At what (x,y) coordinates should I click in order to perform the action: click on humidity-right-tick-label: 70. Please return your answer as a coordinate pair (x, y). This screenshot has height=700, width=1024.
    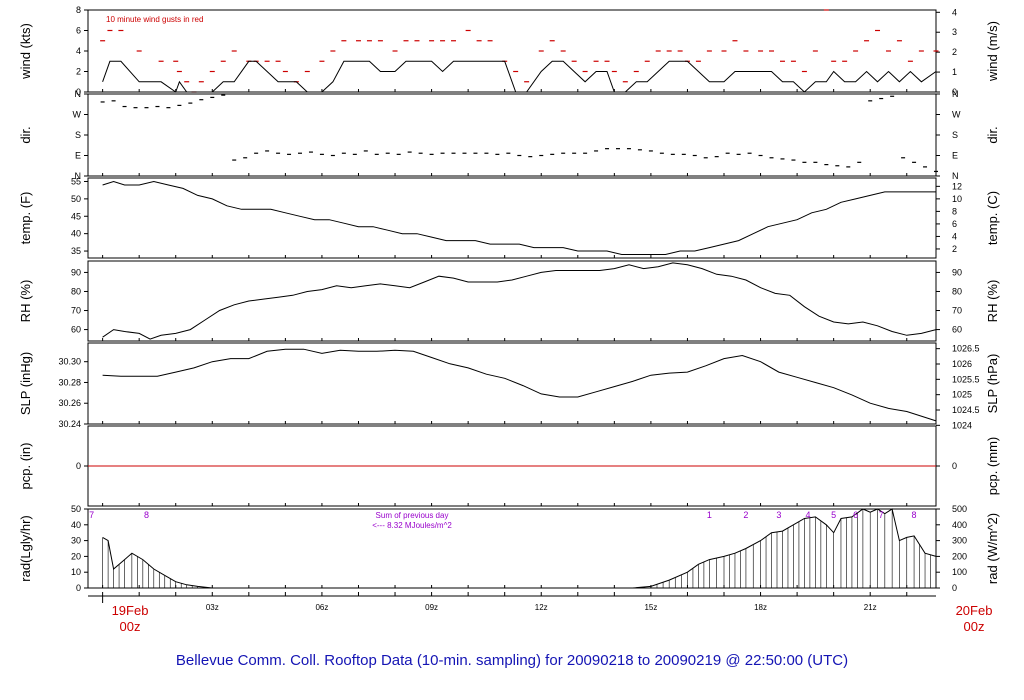
    Looking at the image, I should click on (957, 311).